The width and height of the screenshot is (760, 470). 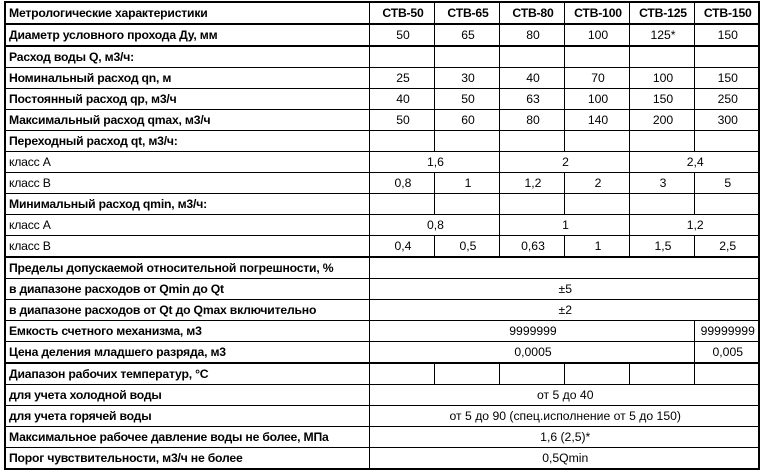 I want to click on table-row: для учета холодной воды от 5 до 40, so click(x=382, y=395).